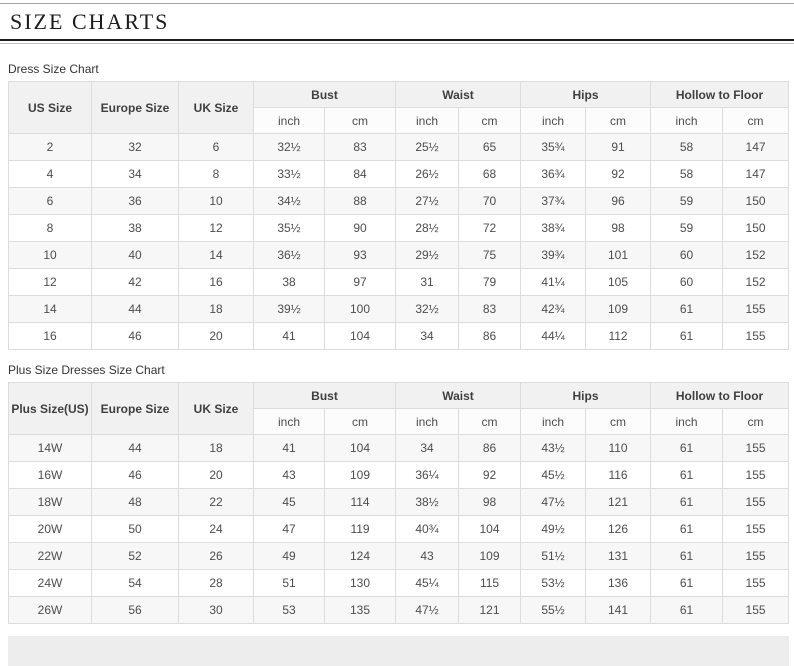  I want to click on table-cell: 36, so click(135, 201).